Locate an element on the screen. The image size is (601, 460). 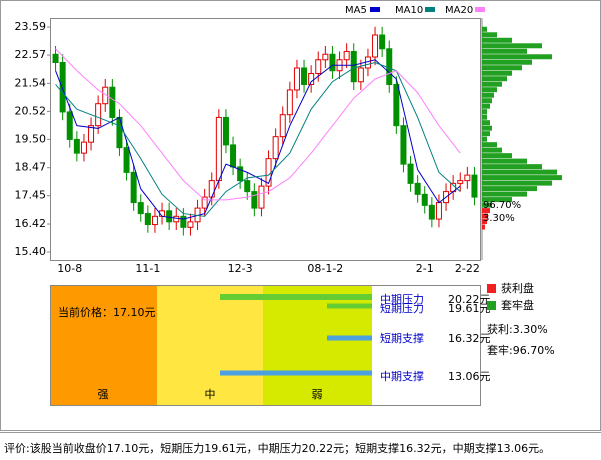
y-tick-label: 16.42 is located at coordinates (31, 223).